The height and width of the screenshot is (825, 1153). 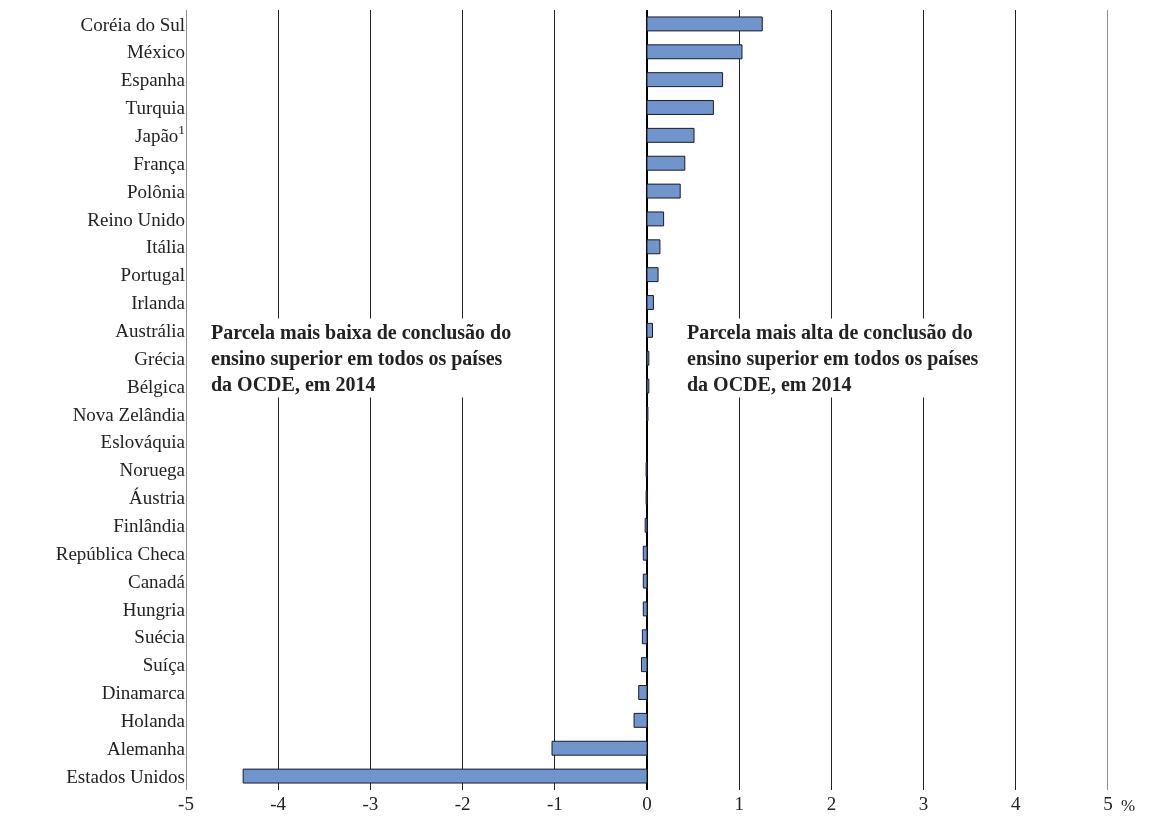 What do you see at coordinates (143, 442) in the screenshot?
I see `y-tick-label: Eslováquia` at bounding box center [143, 442].